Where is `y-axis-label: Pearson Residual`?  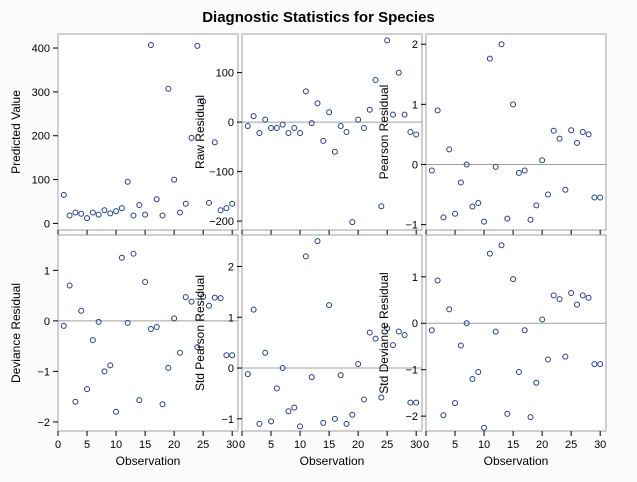 y-axis-label: Pearson Residual is located at coordinates (384, 132).